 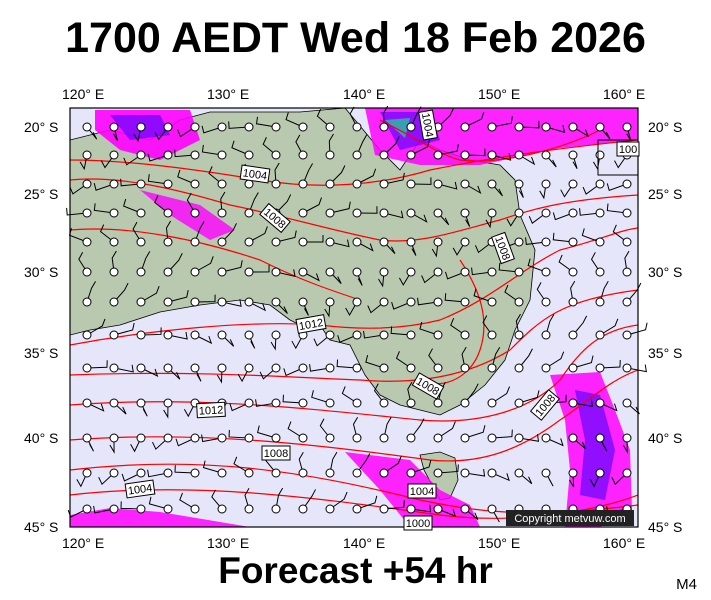 I want to click on isobar-label: 1004, so click(x=427, y=125).